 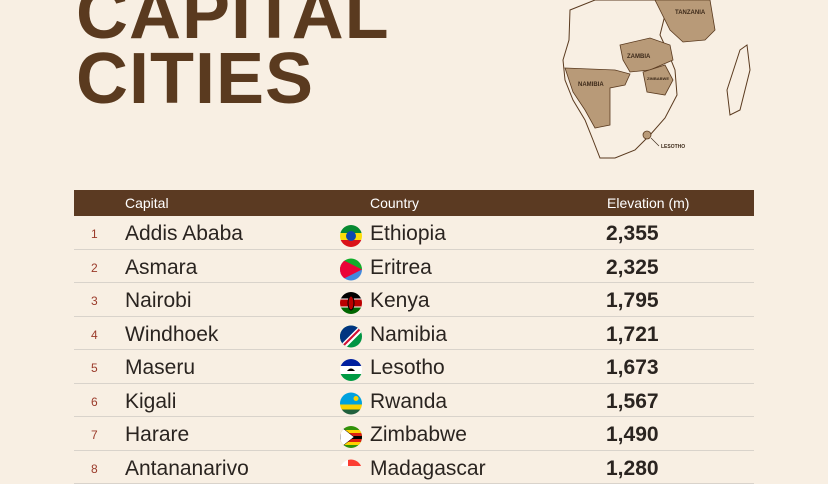 I want to click on table-cell: Harare, so click(x=157, y=435).